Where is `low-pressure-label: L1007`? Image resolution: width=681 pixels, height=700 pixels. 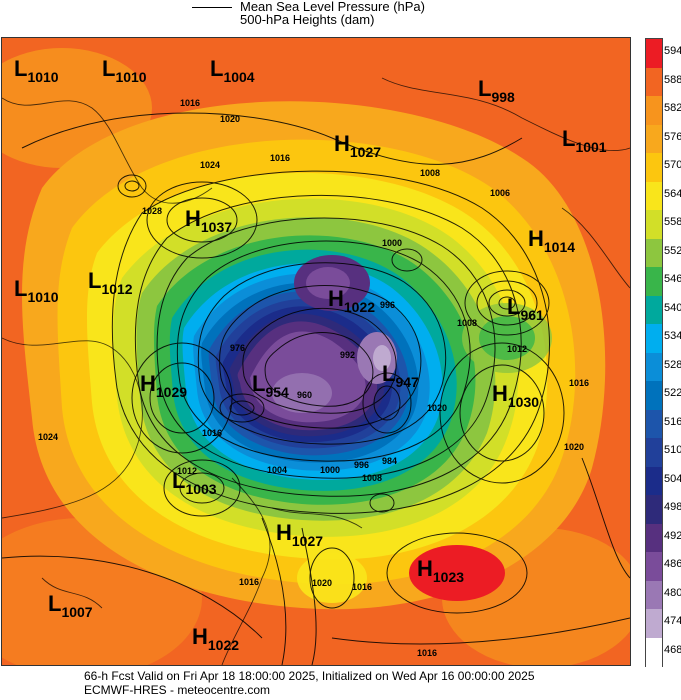 low-pressure-label: L1007 is located at coordinates (70, 606).